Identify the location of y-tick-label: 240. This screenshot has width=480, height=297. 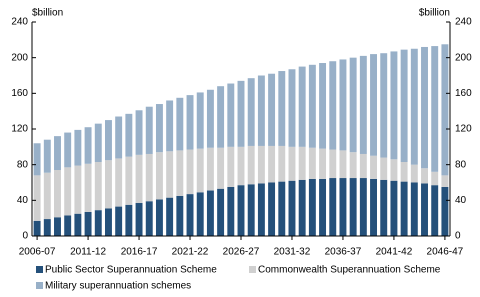
(19, 22).